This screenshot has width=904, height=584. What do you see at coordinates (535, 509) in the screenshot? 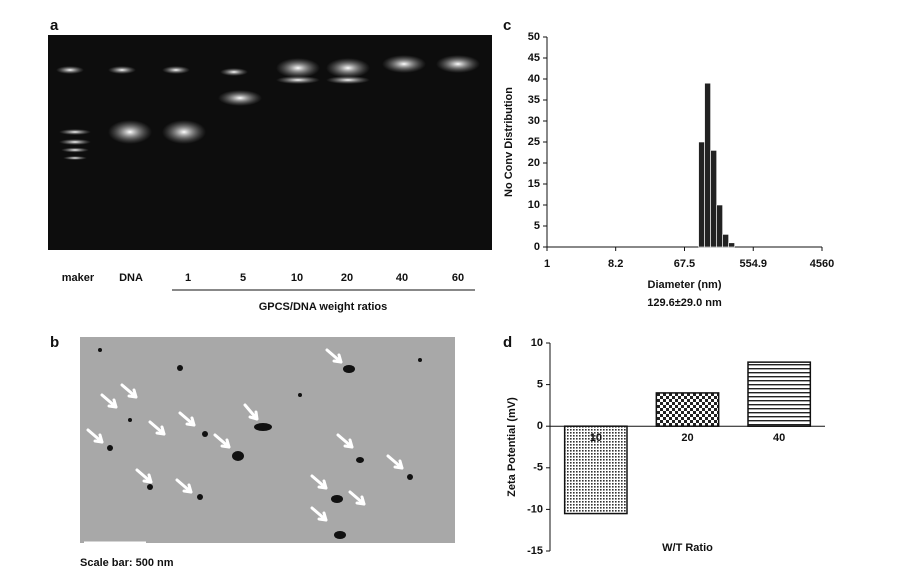
I see `y-tick-label: -10` at bounding box center [535, 509].